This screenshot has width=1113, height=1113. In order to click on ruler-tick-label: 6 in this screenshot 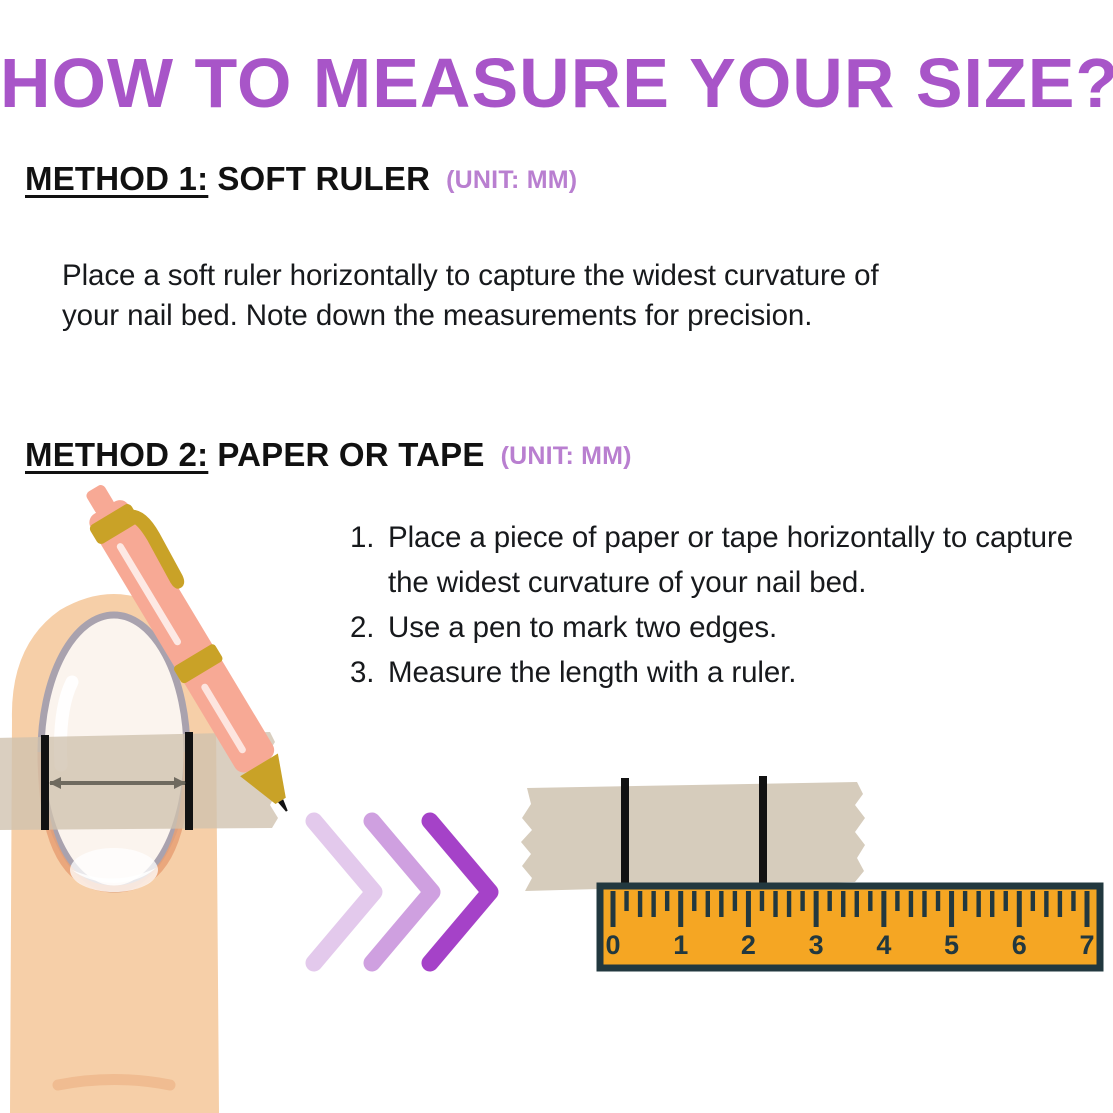, I will do `click(1019, 945)`.